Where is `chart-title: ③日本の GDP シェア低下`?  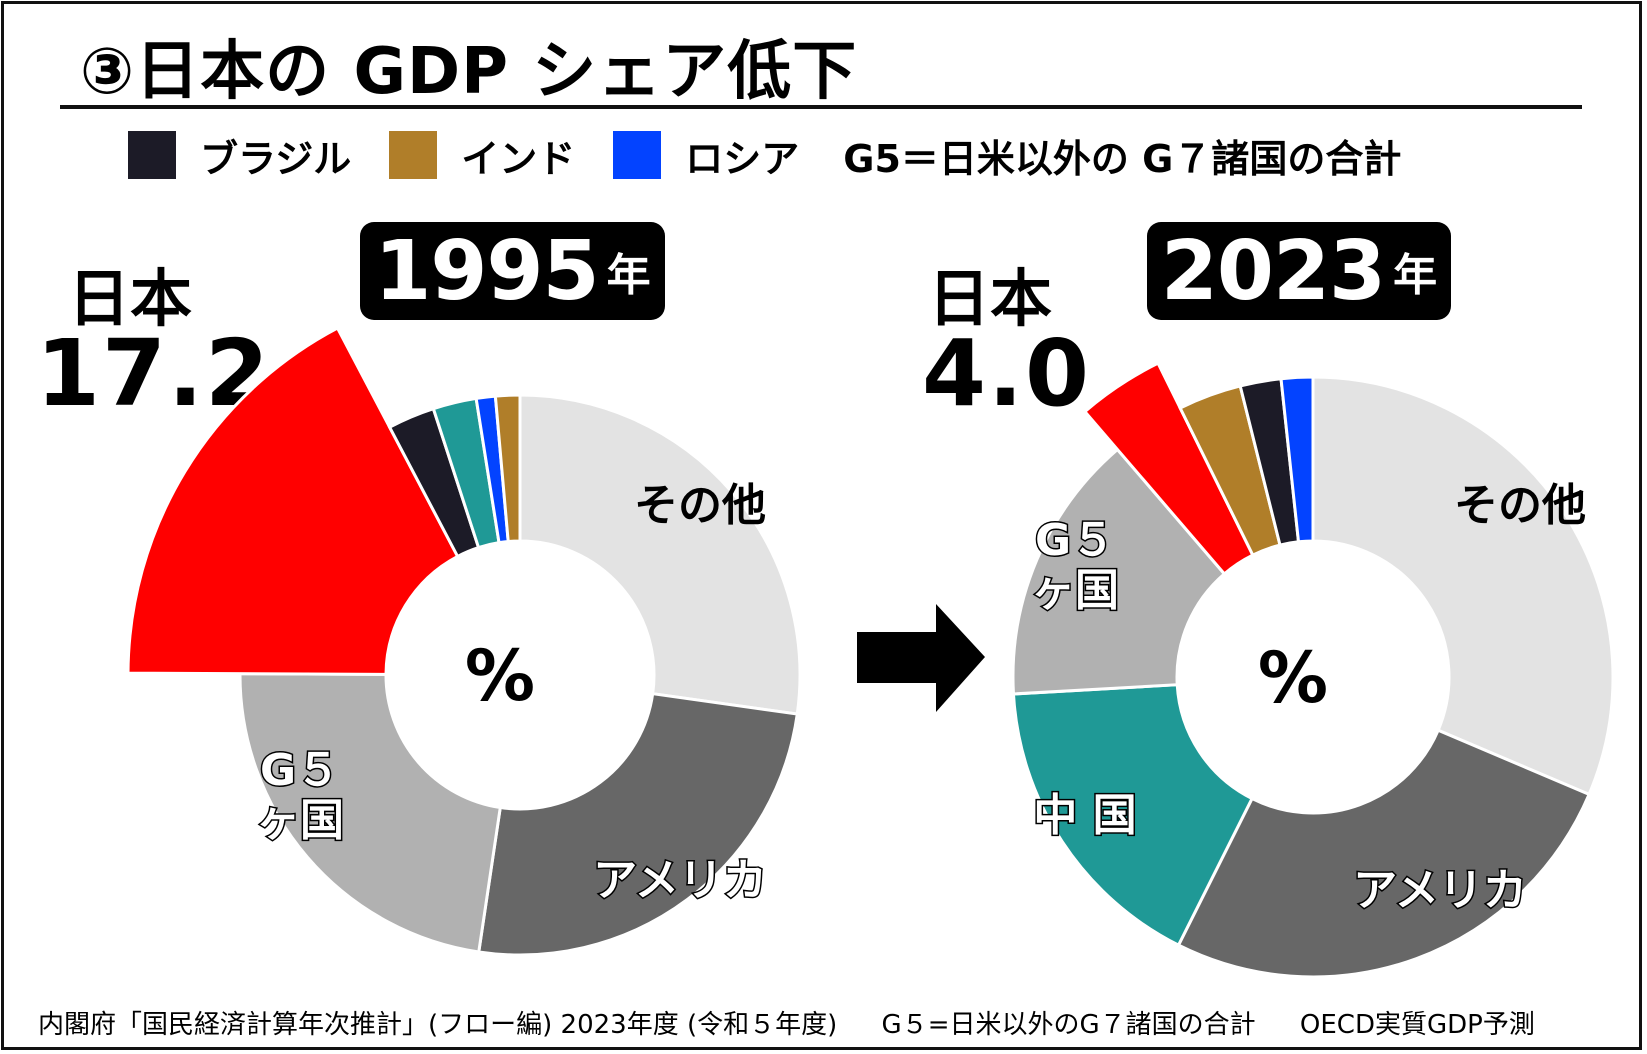 chart-title: ③日本の GDP シェア低下 is located at coordinates (469, 72).